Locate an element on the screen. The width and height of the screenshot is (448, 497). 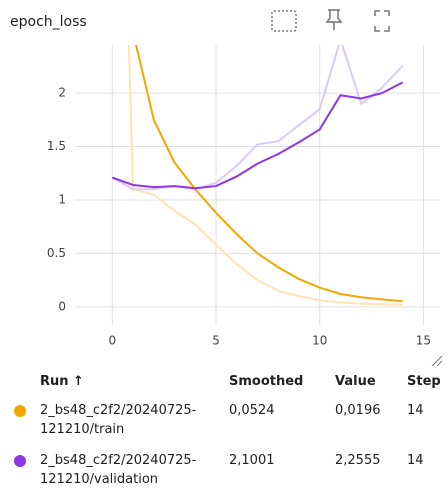
table-cell: Value is located at coordinates (355, 381).